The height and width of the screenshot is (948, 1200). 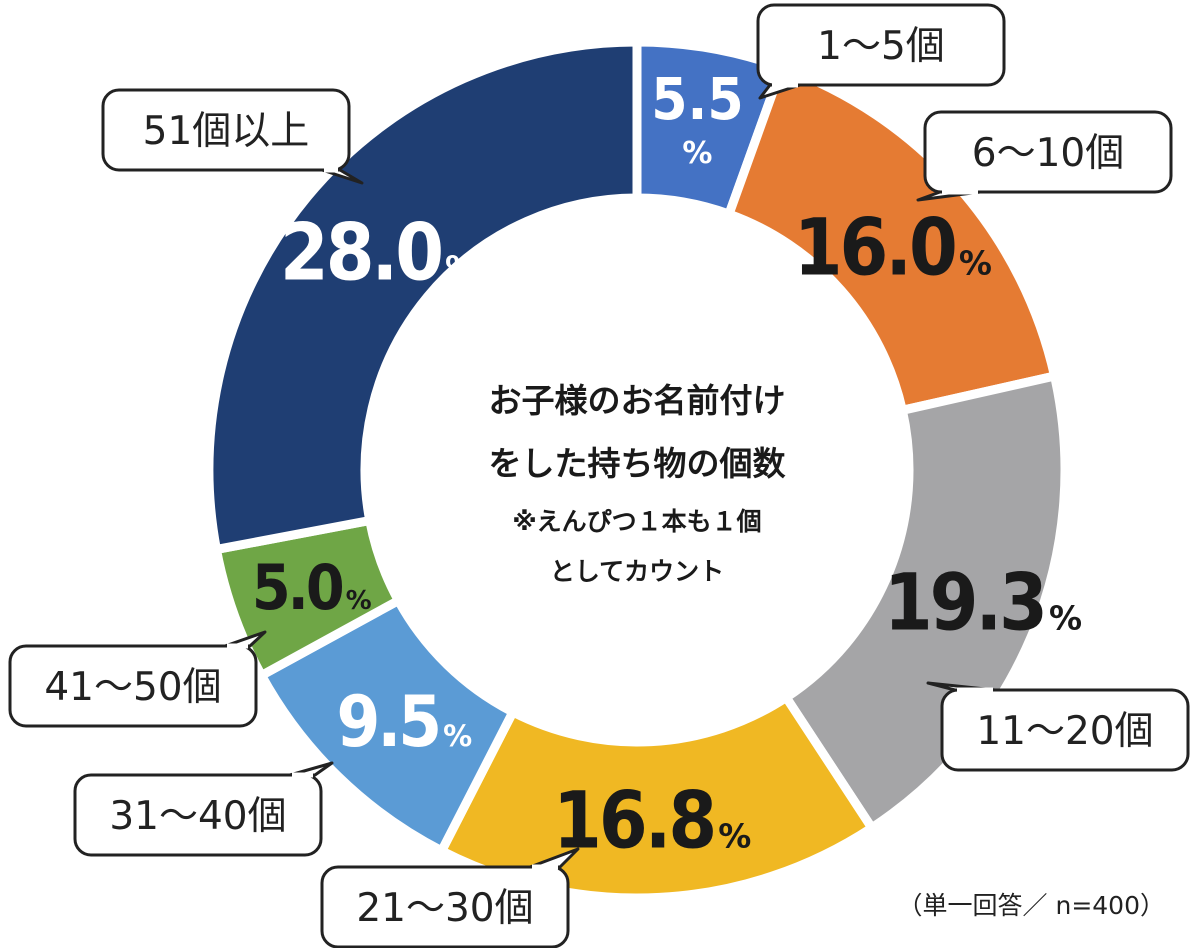 I want to click on value-label-2: 16.0%, so click(x=893, y=248).